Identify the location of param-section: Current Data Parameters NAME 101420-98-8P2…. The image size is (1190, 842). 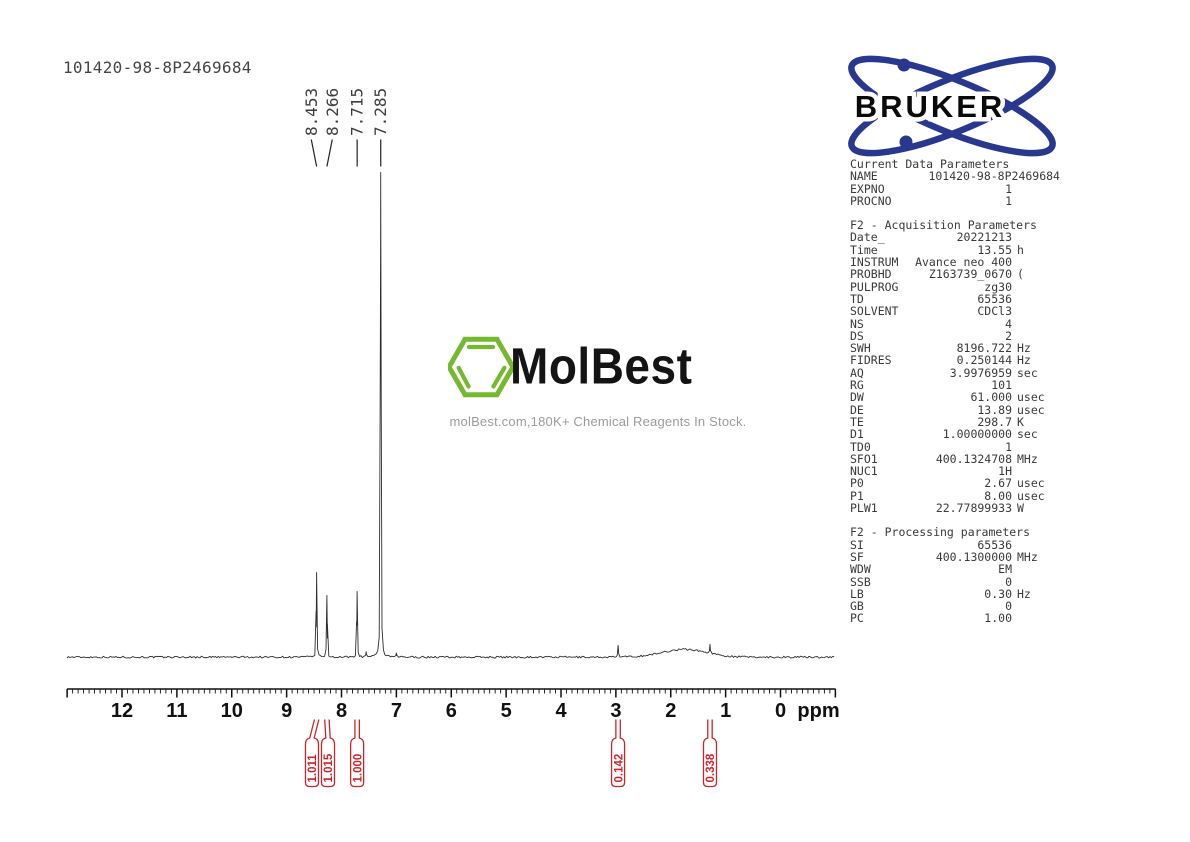
(955, 182).